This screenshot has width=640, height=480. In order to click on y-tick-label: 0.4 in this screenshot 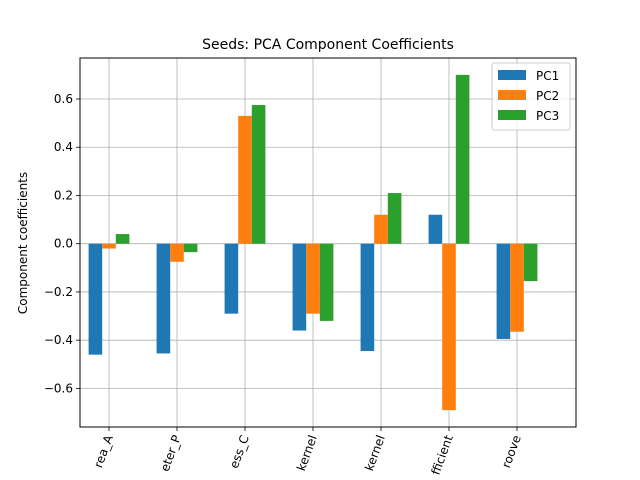, I will do `click(63, 147)`.